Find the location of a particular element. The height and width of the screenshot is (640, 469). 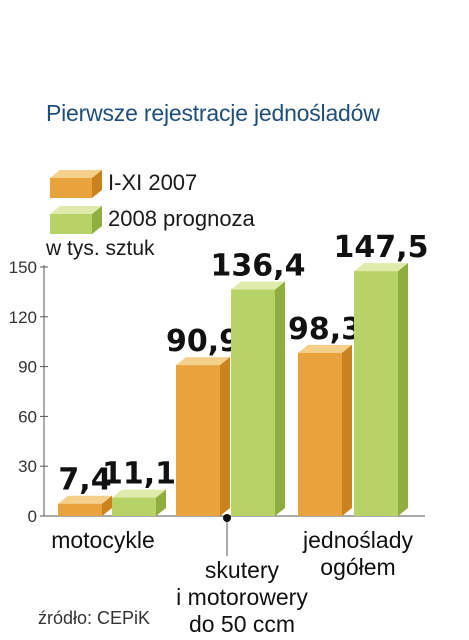

data-label: 90,9 is located at coordinates (203, 341).